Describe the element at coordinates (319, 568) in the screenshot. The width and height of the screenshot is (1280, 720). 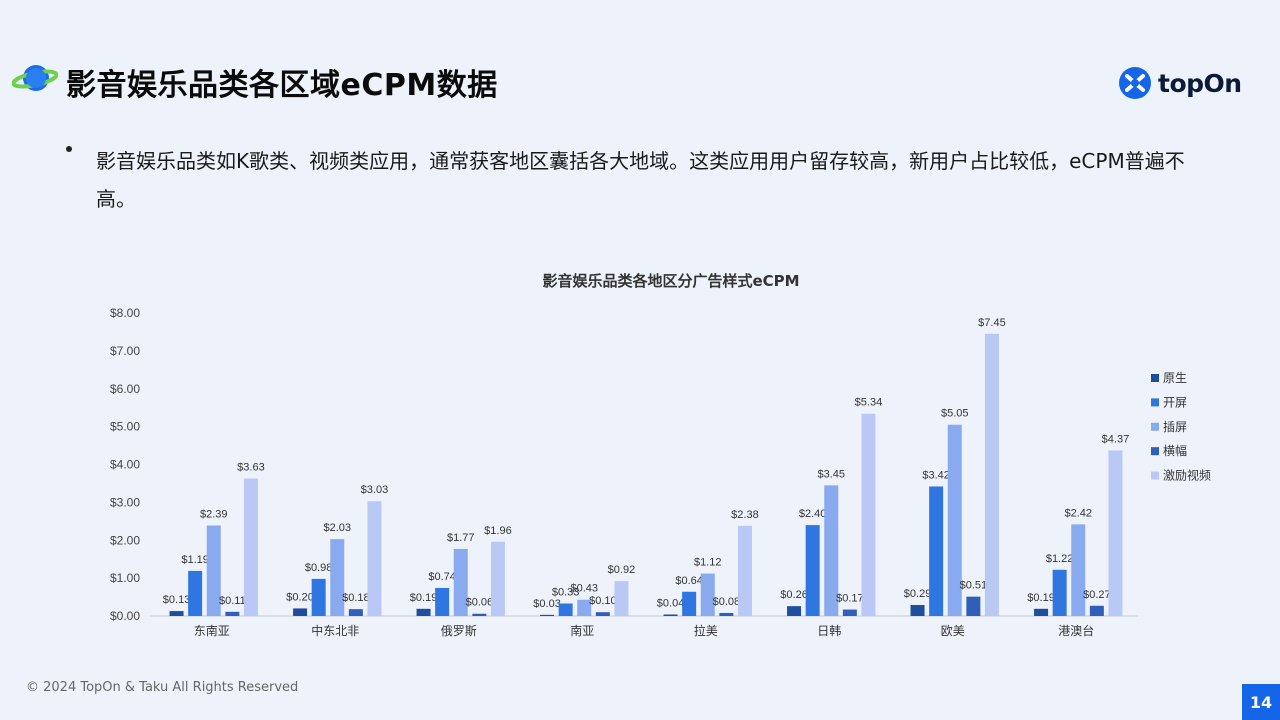
I see `data-label: $0.98` at that location.